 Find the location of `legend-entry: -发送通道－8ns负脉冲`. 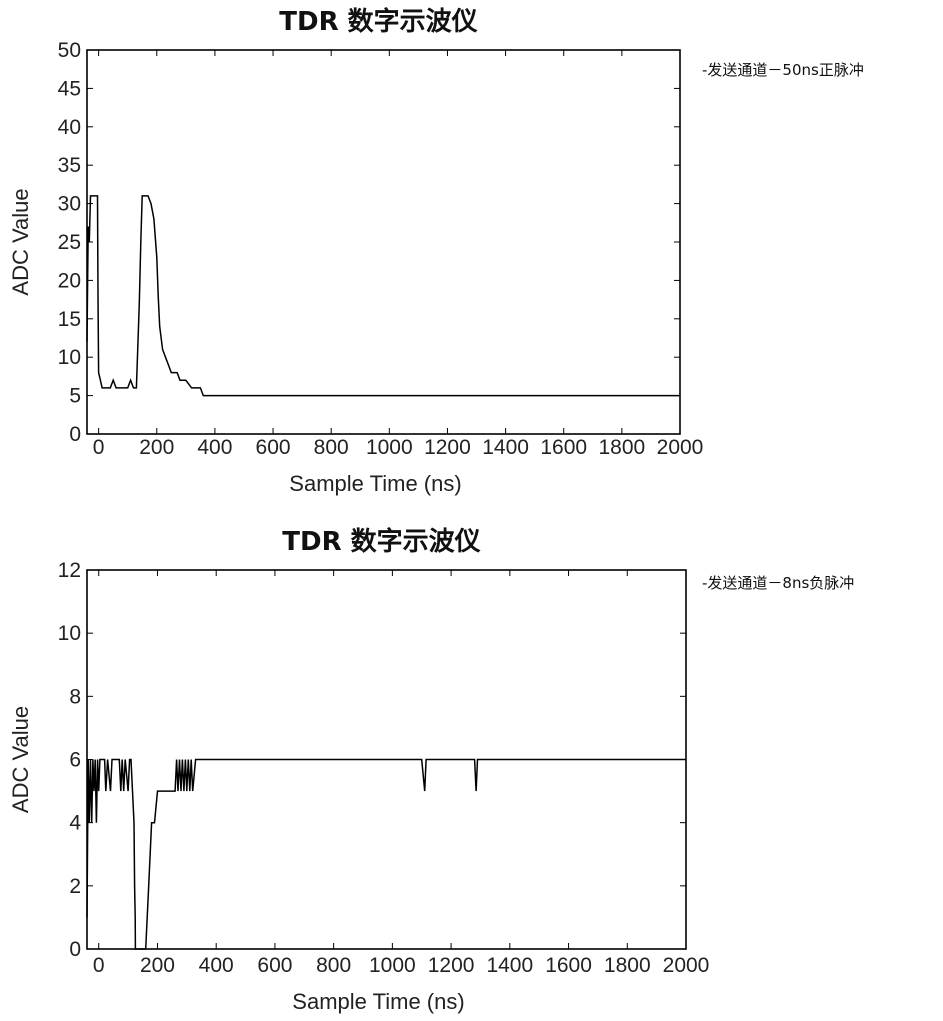

legend-entry: -发送通道－8ns负脉冲 is located at coordinates (778, 583).